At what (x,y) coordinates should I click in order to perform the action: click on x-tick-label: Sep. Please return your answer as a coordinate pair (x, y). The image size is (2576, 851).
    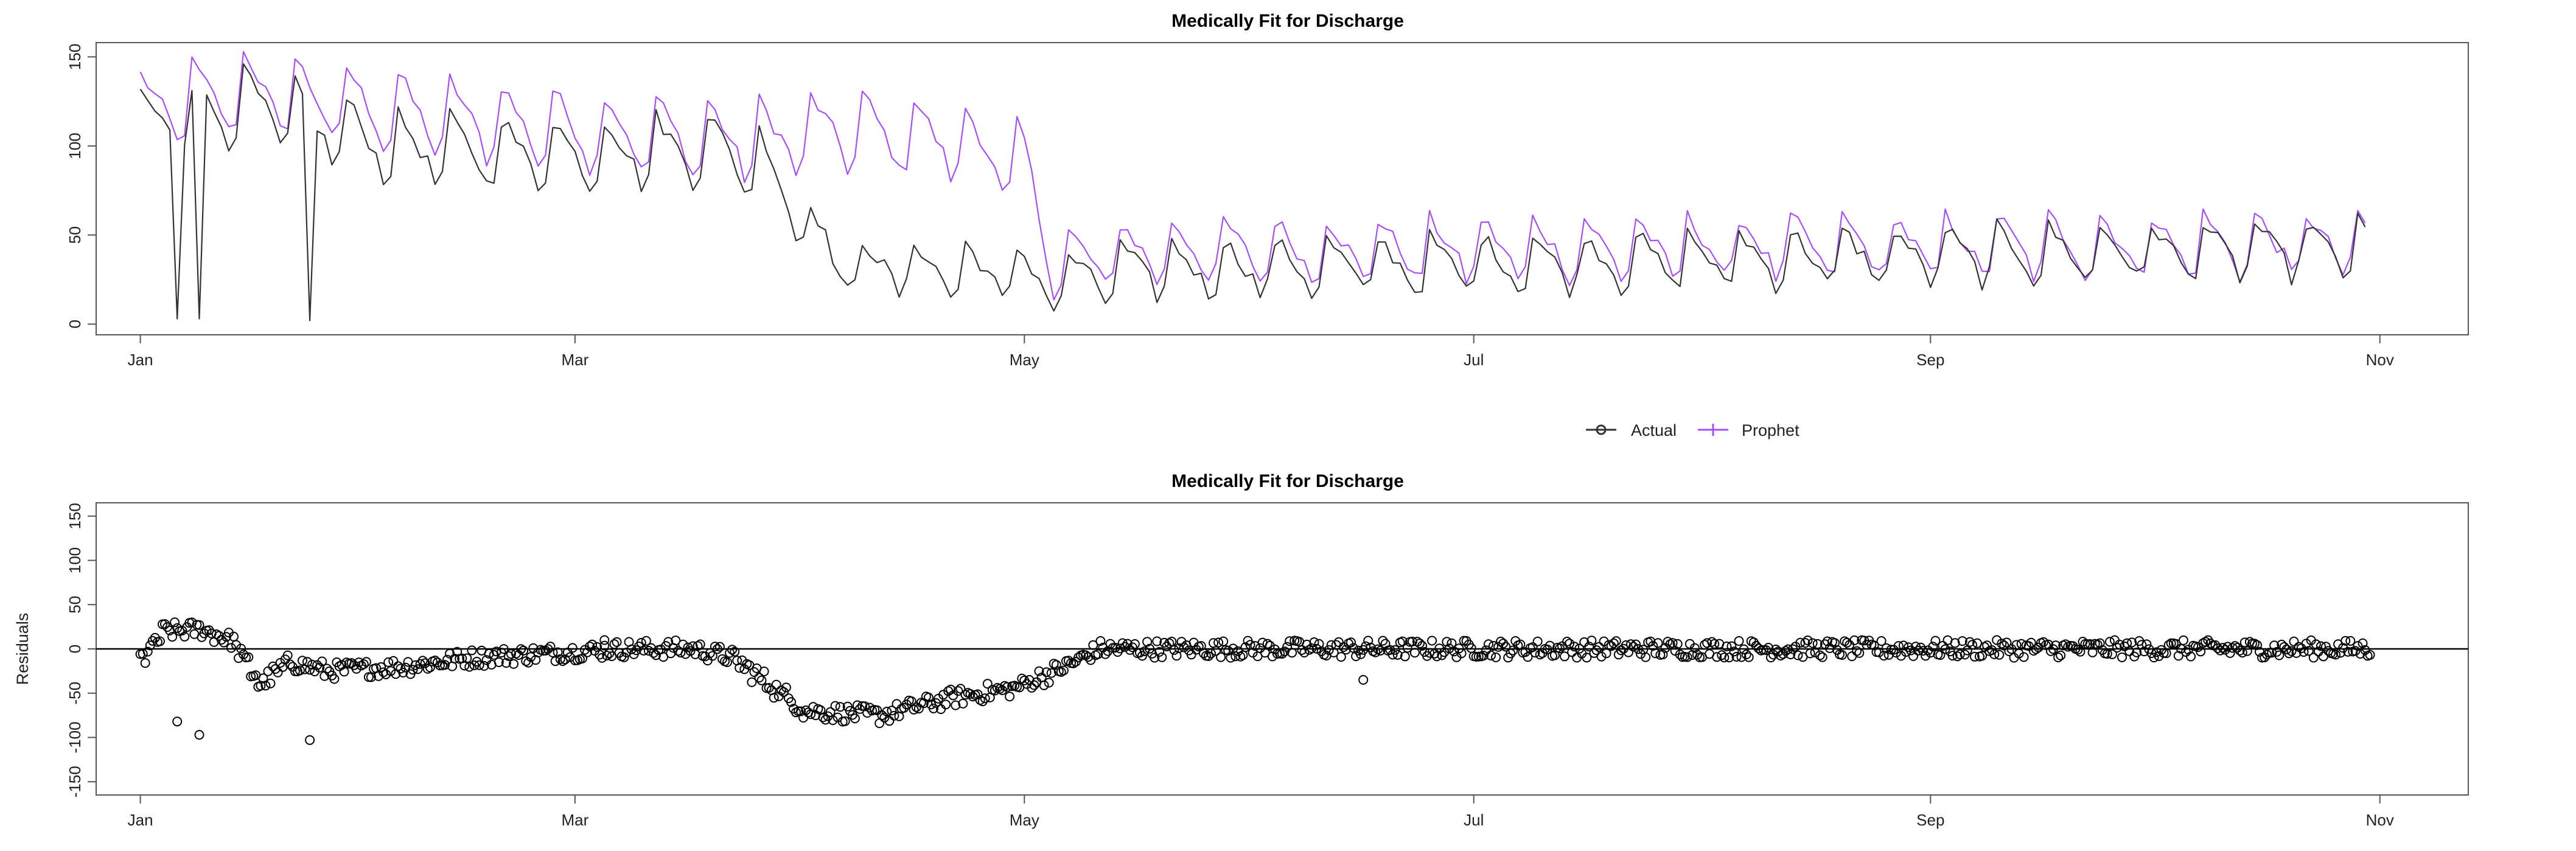
    Looking at the image, I should click on (1930, 360).